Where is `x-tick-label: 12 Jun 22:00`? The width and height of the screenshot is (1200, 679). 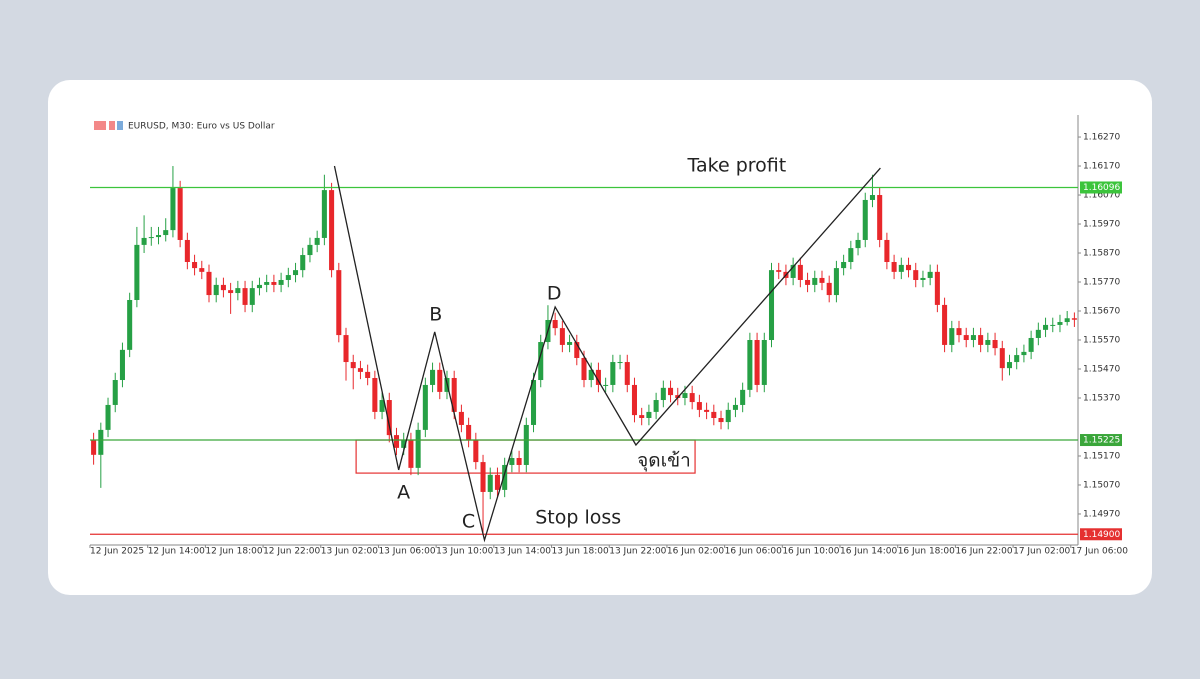 x-tick-label: 12 Jun 22:00 is located at coordinates (291, 552).